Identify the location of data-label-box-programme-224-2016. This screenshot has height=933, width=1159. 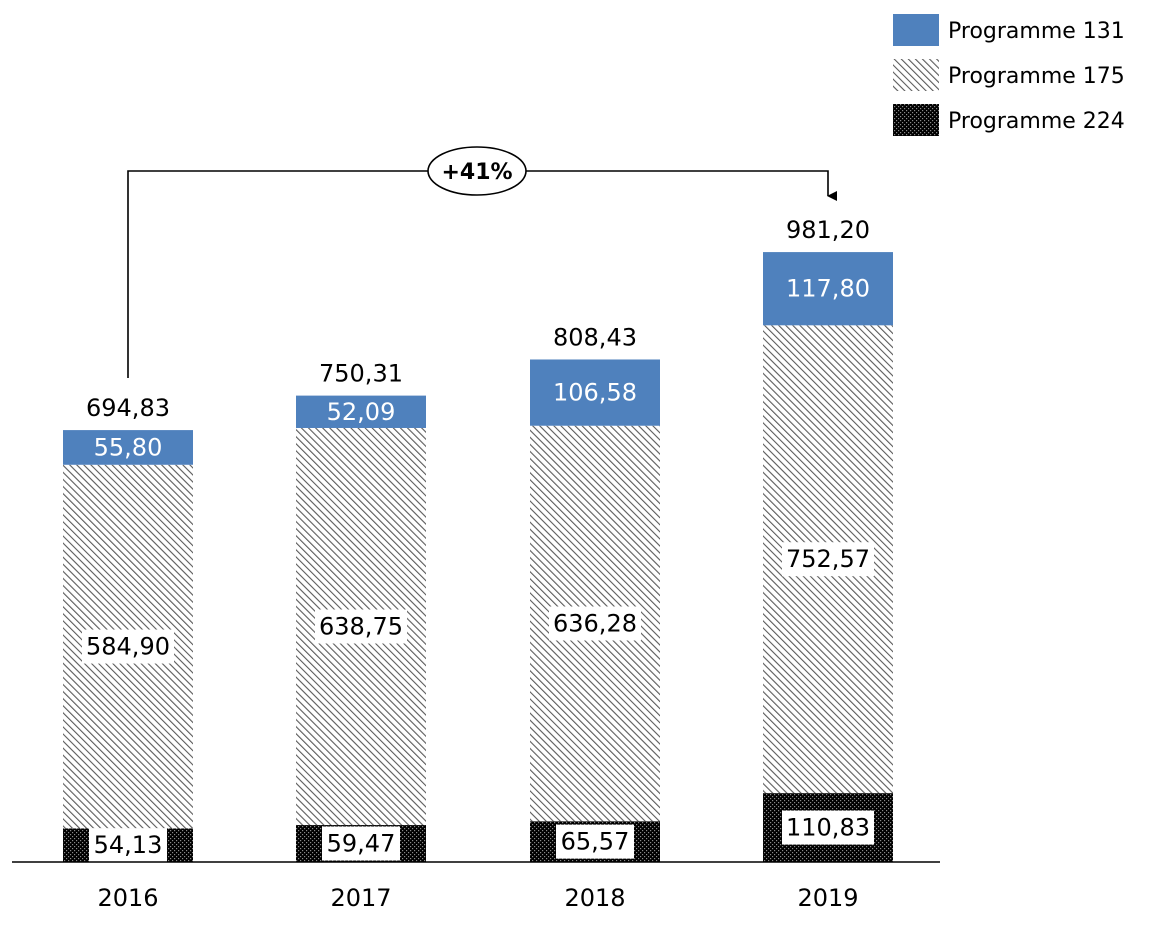
(128, 845).